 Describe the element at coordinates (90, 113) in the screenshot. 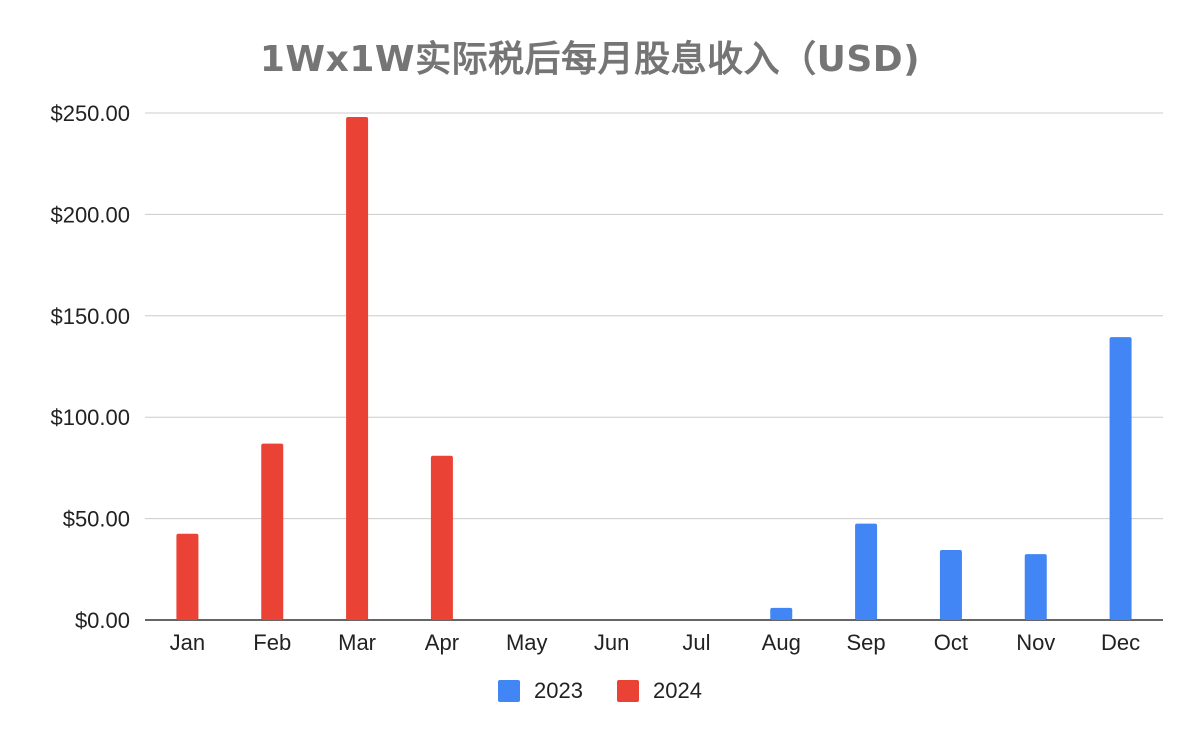

I see `y-tick-label: $250.00` at that location.